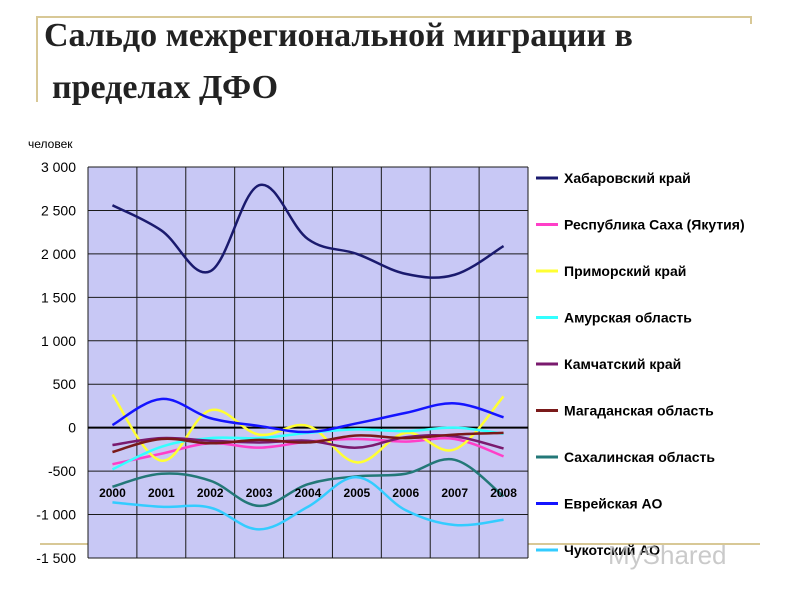 This screenshot has height=600, width=800. I want to click on x-category-label: 2001, so click(161, 493).